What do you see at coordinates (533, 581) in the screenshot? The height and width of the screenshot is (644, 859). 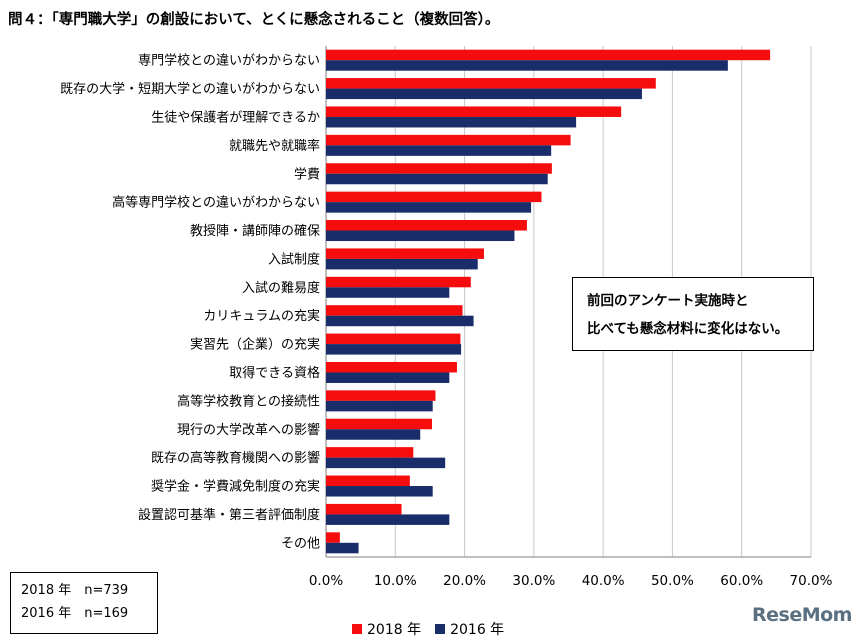 I see `x-tick-label: 30.0%` at bounding box center [533, 581].